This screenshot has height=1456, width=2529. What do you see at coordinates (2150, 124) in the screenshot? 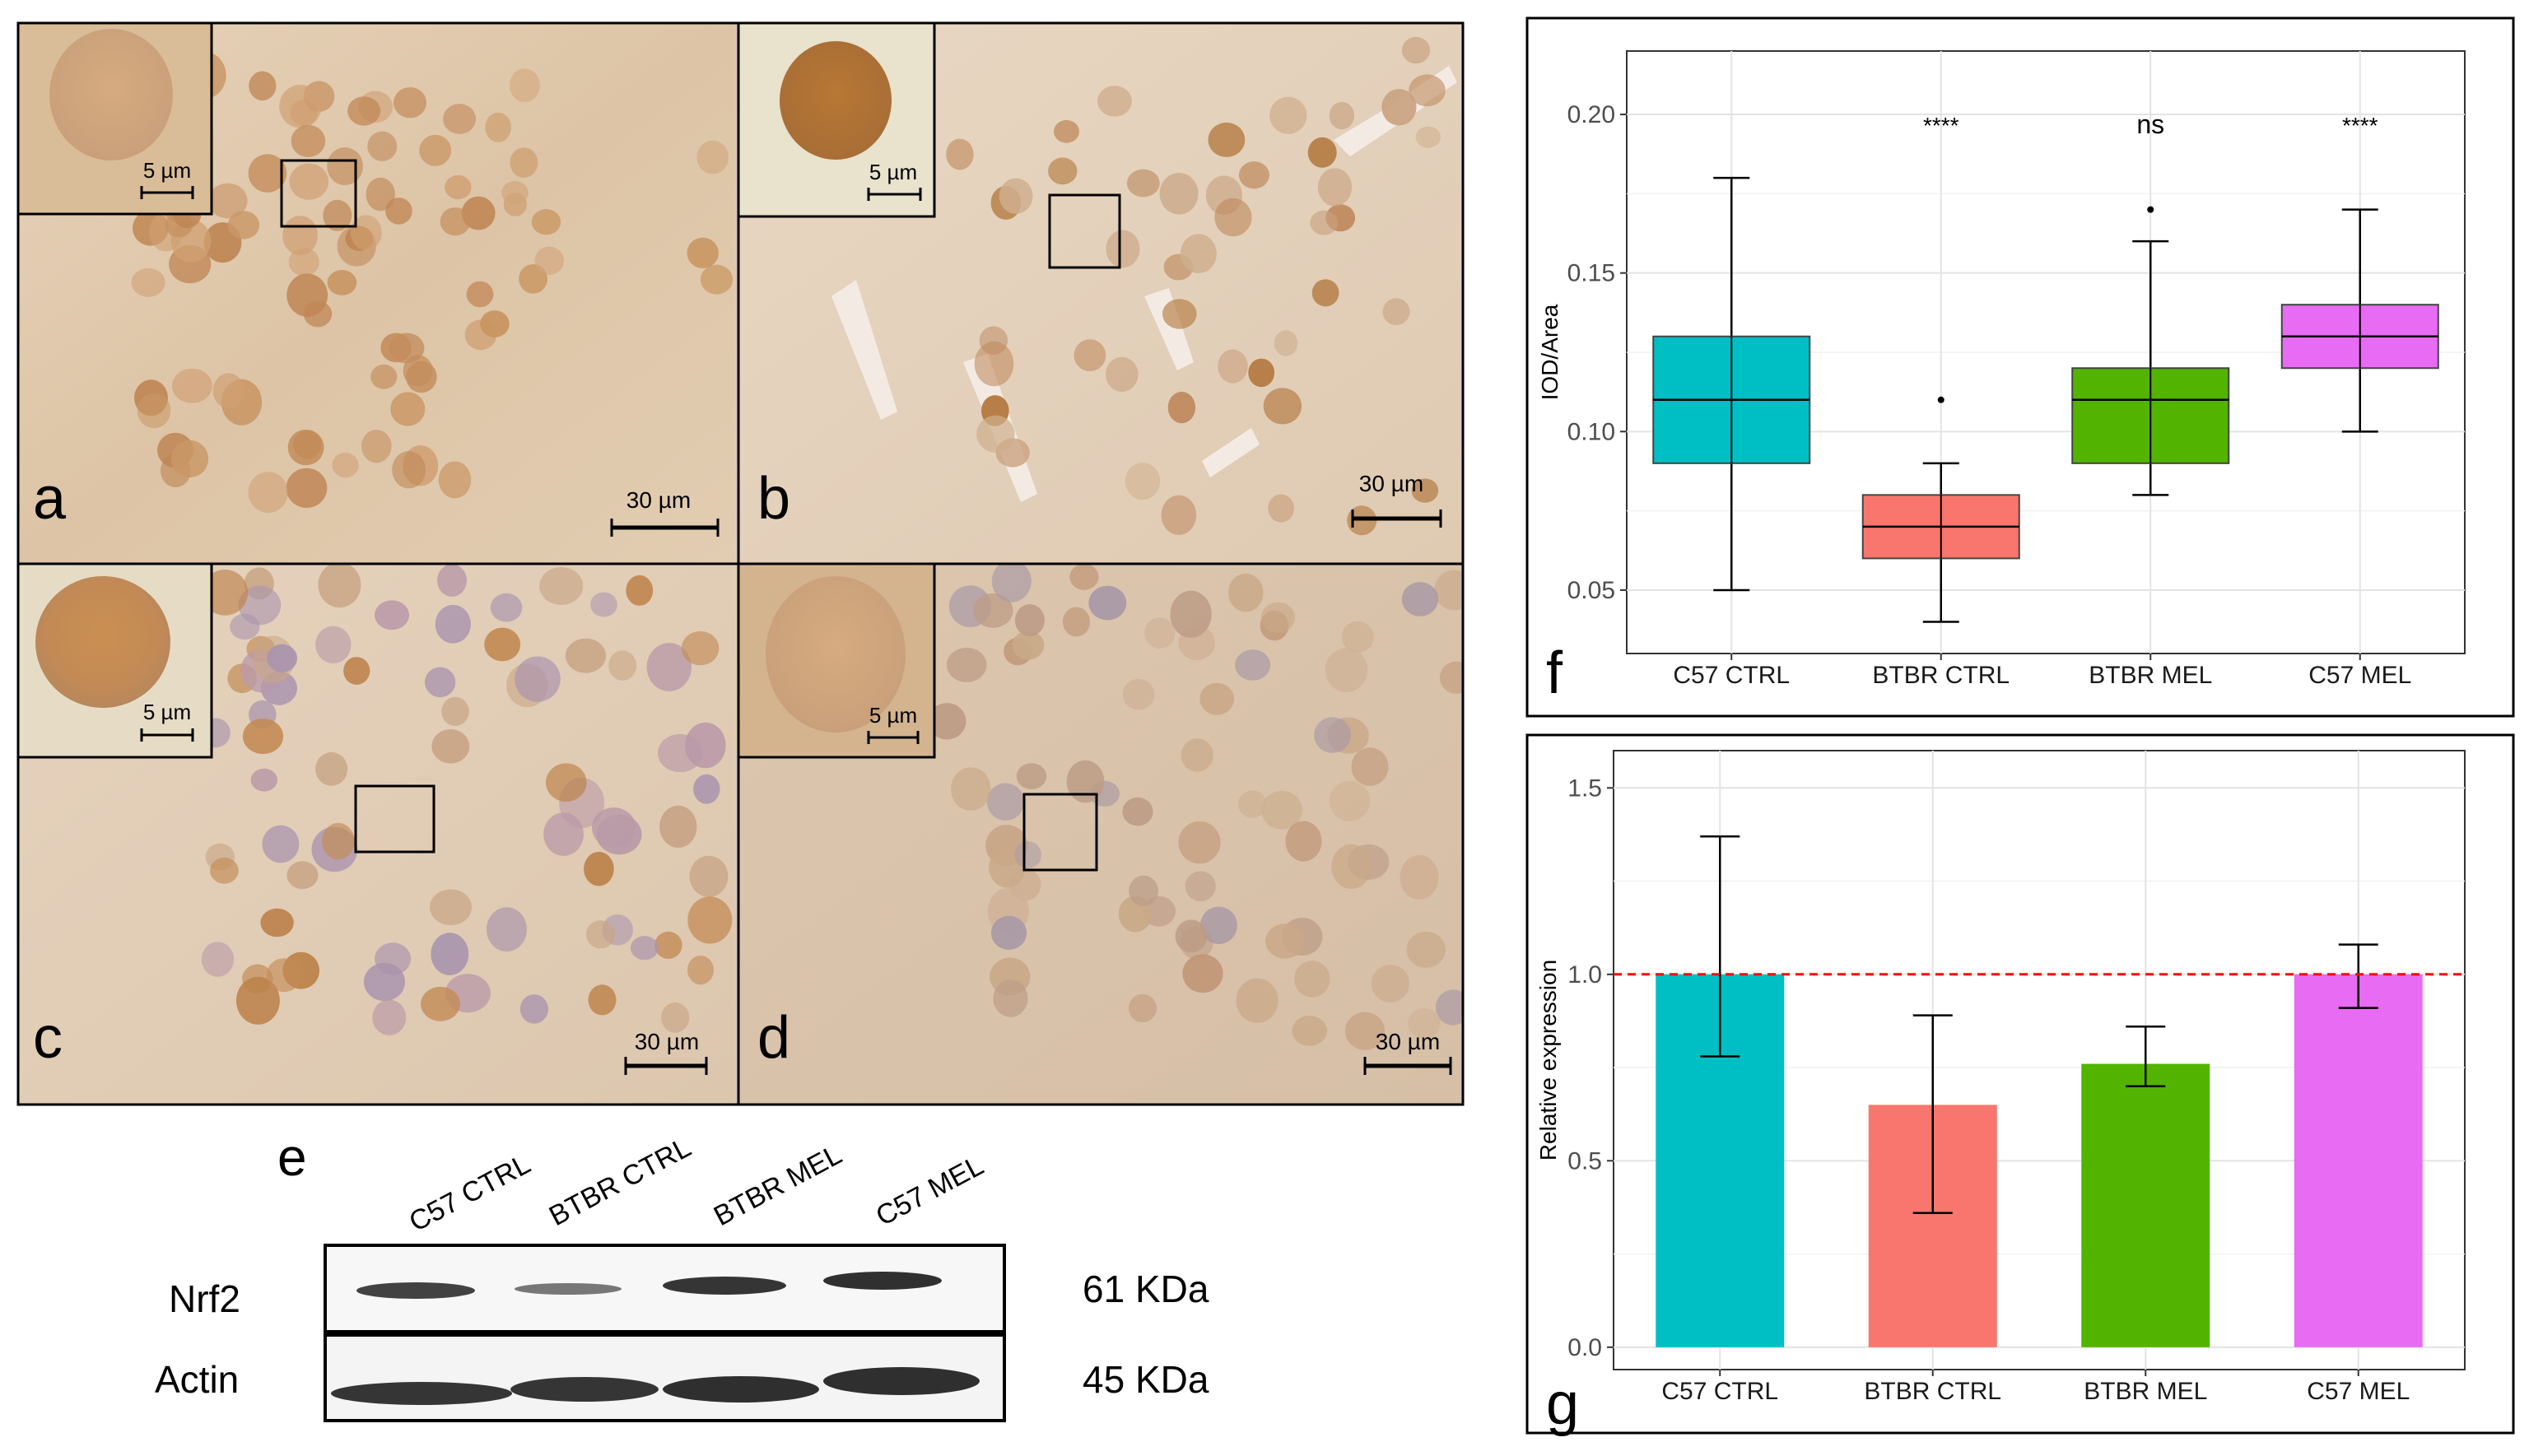
I see `chart-f-significance-label: ns` at bounding box center [2150, 124].